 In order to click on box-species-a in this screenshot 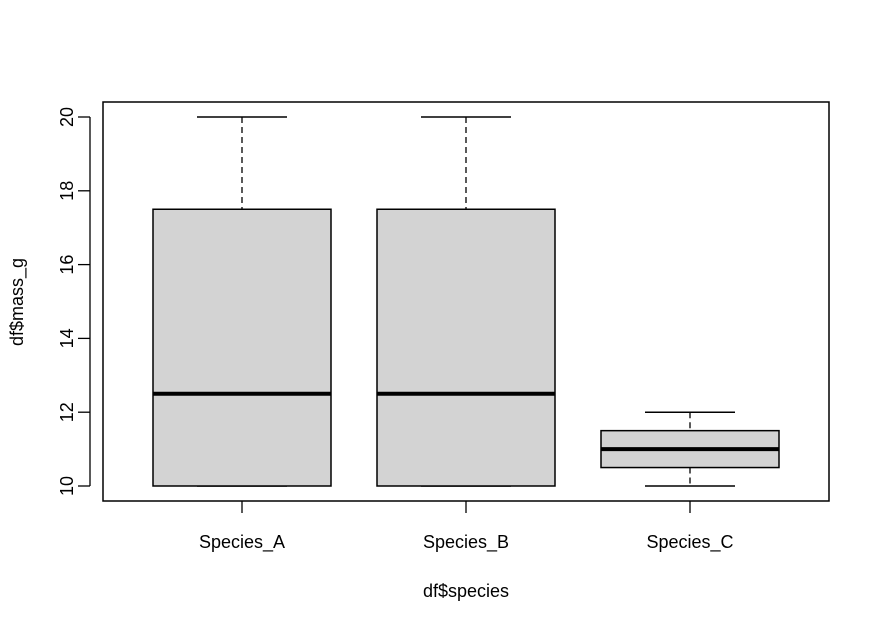, I will do `click(242, 301)`.